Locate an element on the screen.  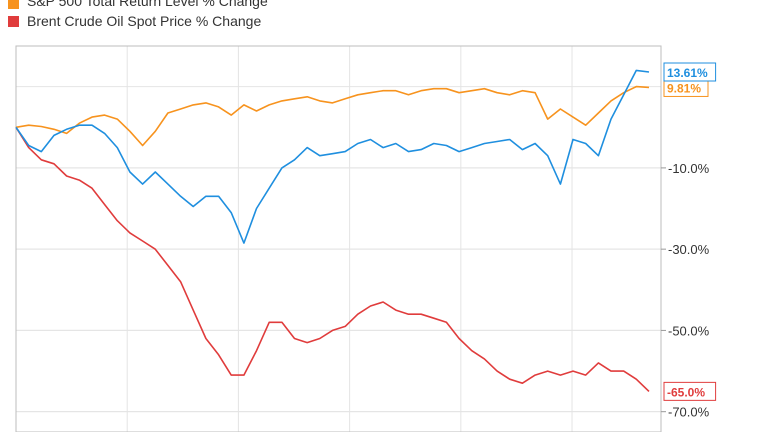
end-badge-label: 9.81% is located at coordinates (684, 88).